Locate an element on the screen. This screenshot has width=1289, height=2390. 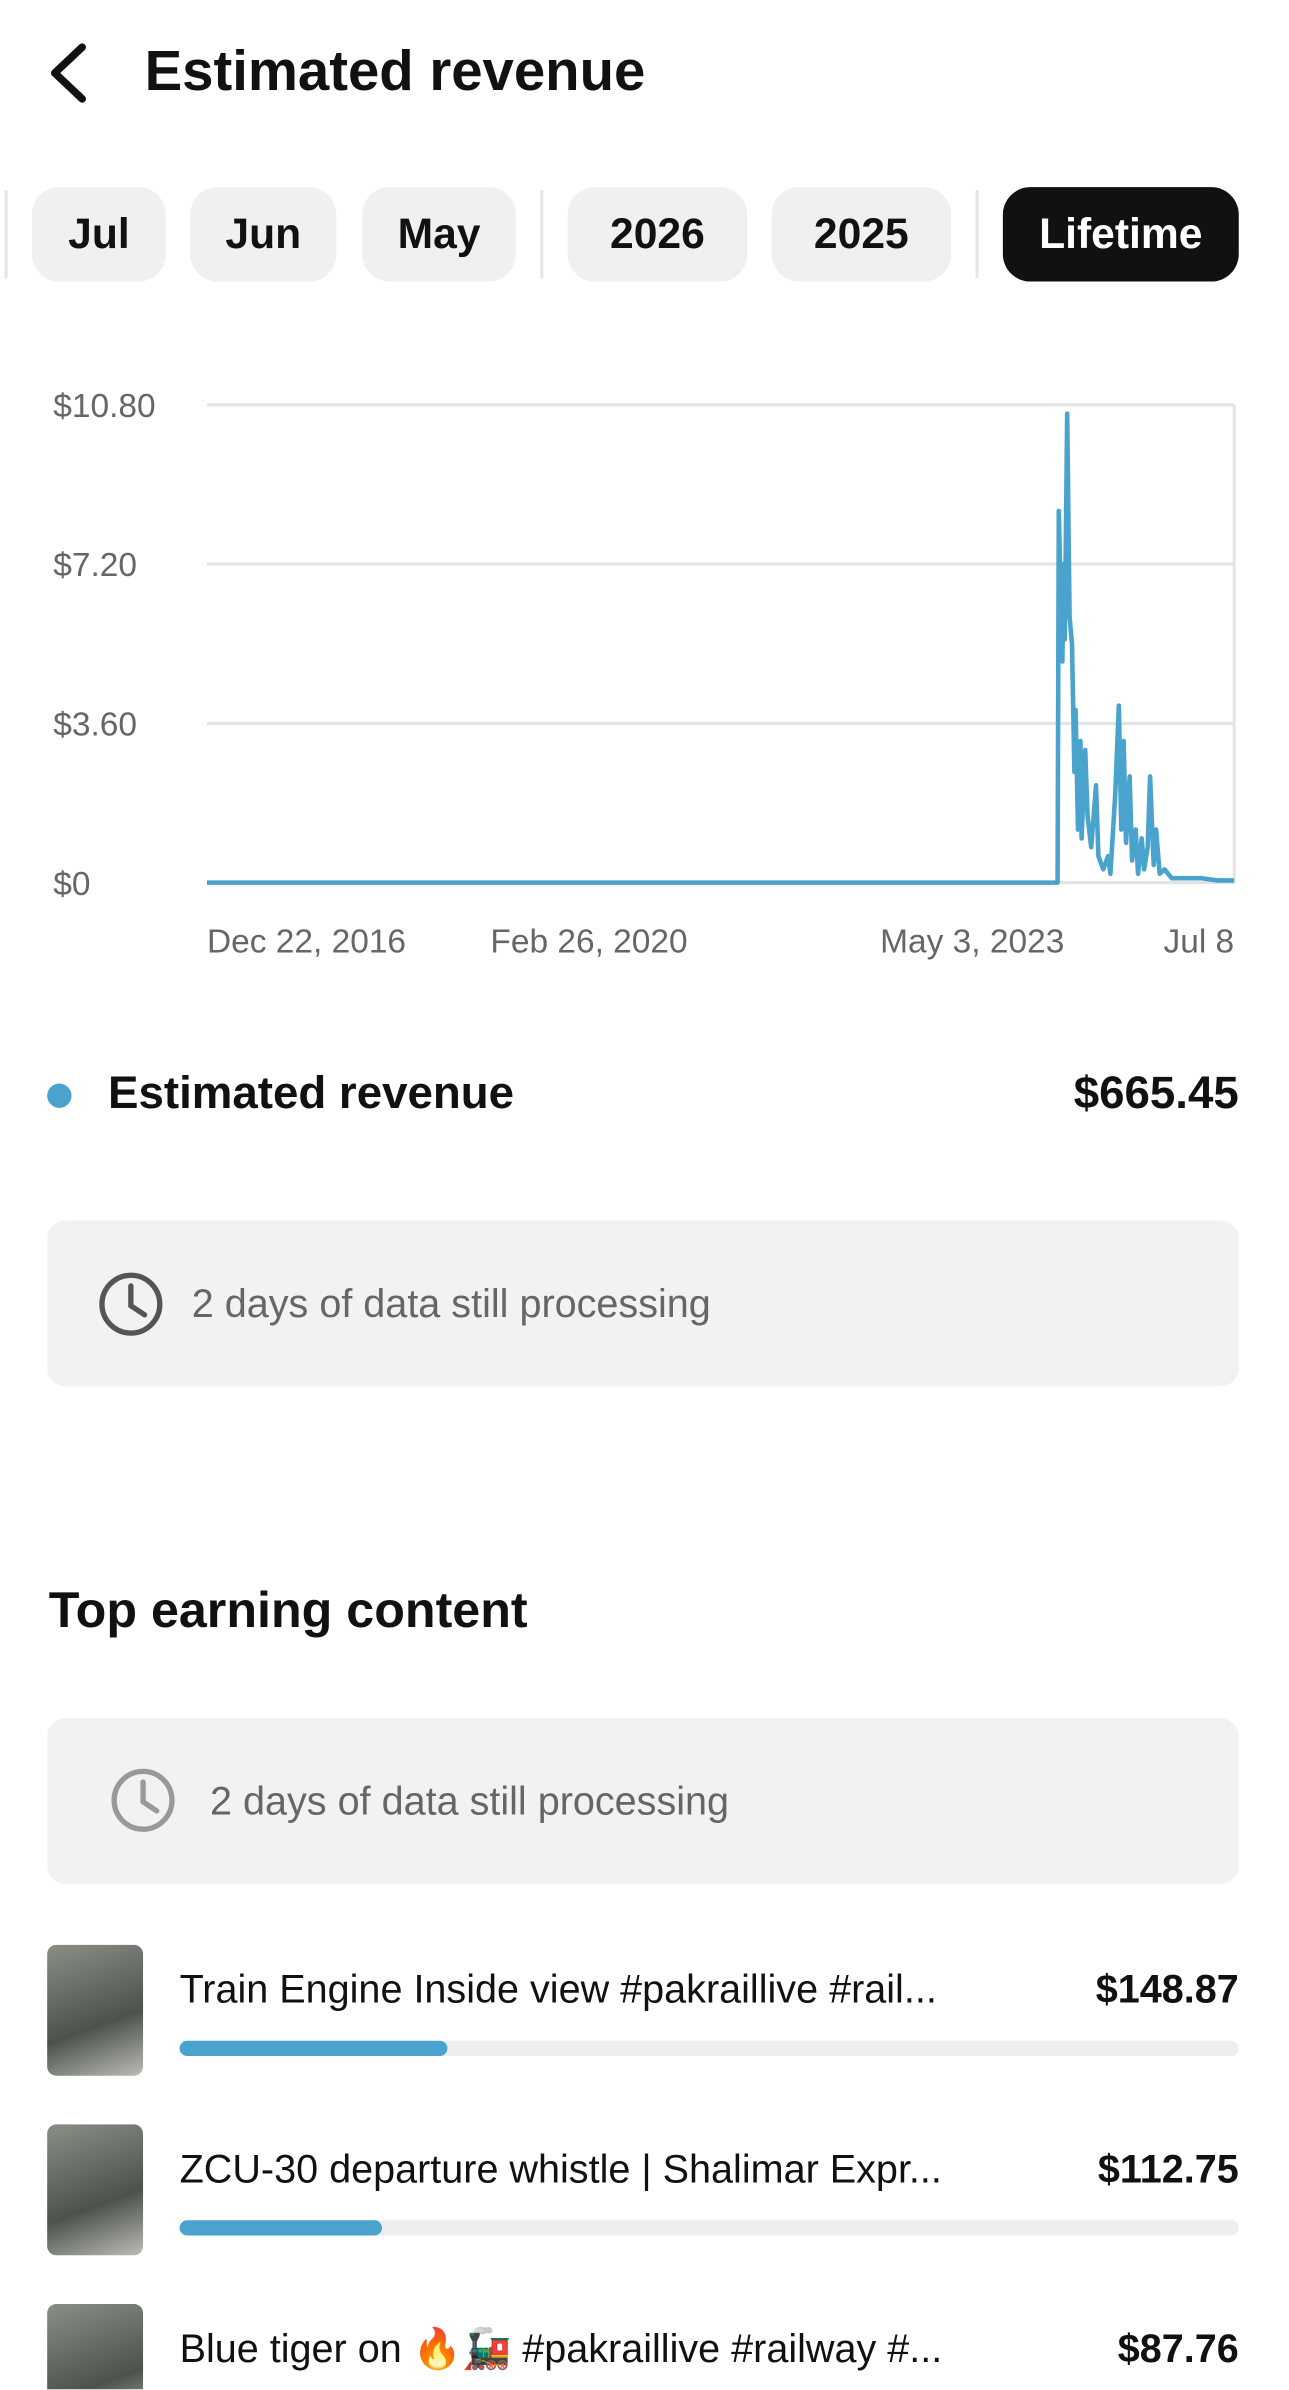
content-revenue: $148.87 is located at coordinates (1167, 1989).